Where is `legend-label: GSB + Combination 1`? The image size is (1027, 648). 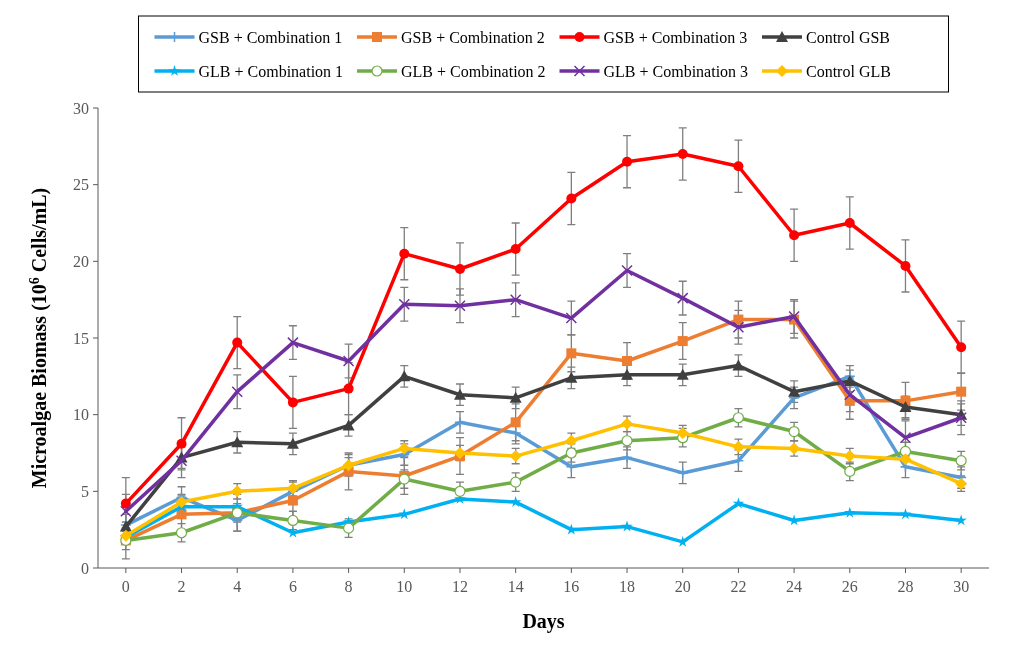 legend-label: GSB + Combination 1 is located at coordinates (270, 37).